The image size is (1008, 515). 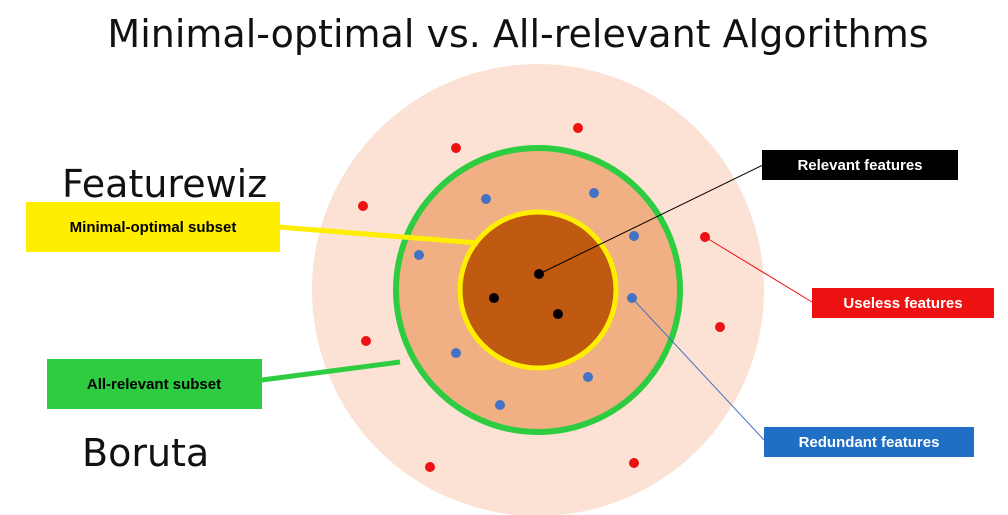 I want to click on redundant-callout: Redundant features, so click(x=869, y=442).